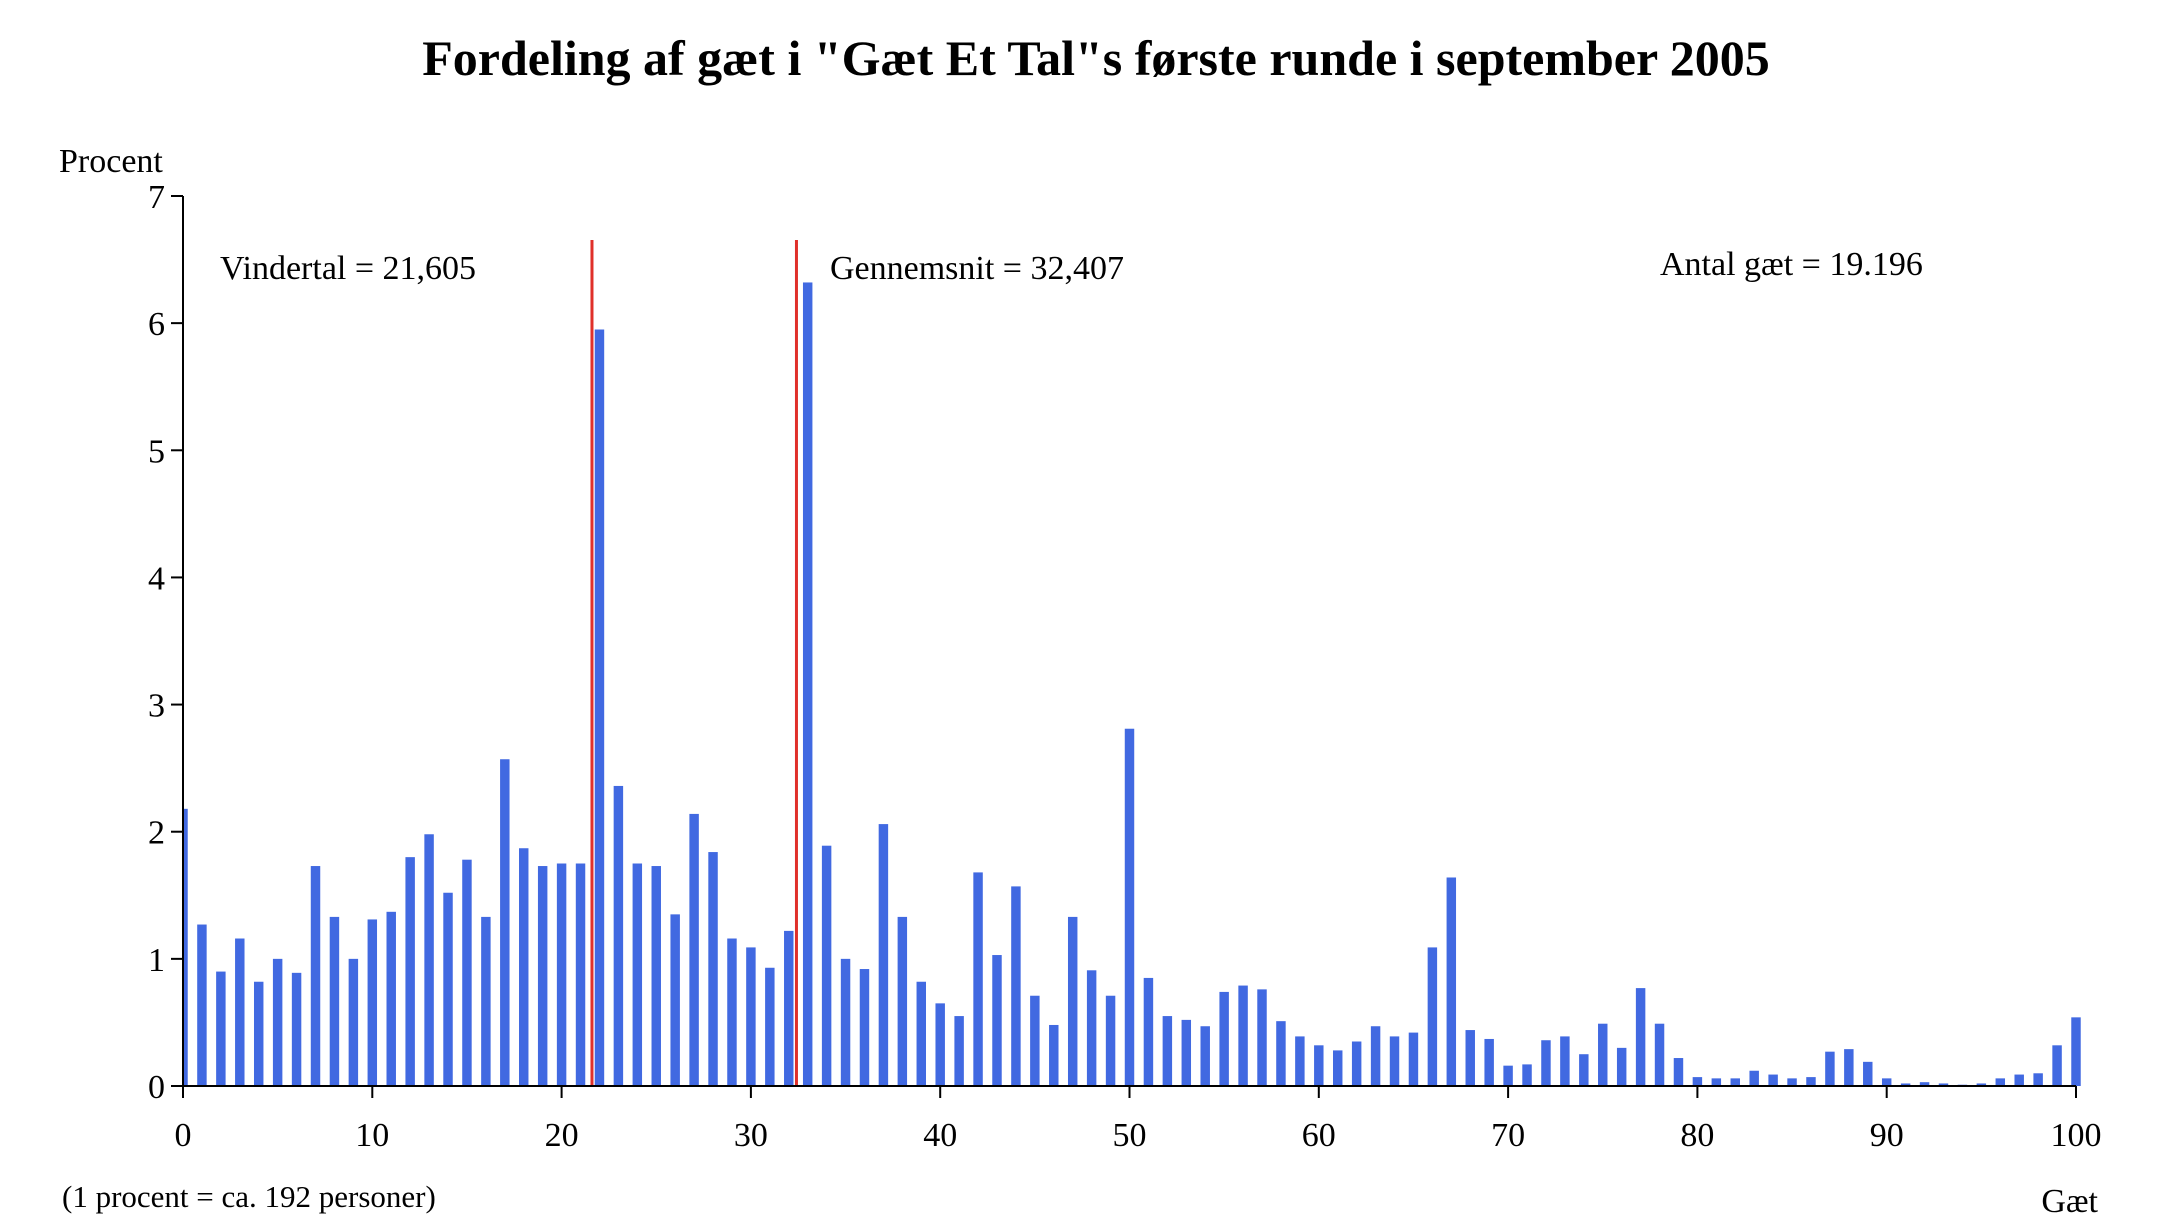  Describe the element at coordinates (1508, 1135) in the screenshot. I see `x-tick-label: 70` at that location.